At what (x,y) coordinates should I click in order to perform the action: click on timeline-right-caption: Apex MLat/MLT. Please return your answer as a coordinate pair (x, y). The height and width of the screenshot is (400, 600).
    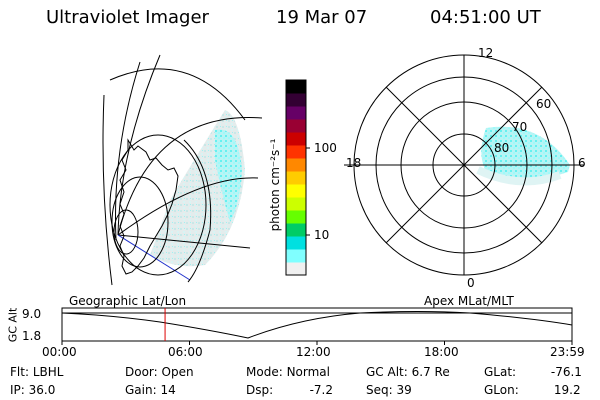
    Looking at the image, I should click on (469, 301).